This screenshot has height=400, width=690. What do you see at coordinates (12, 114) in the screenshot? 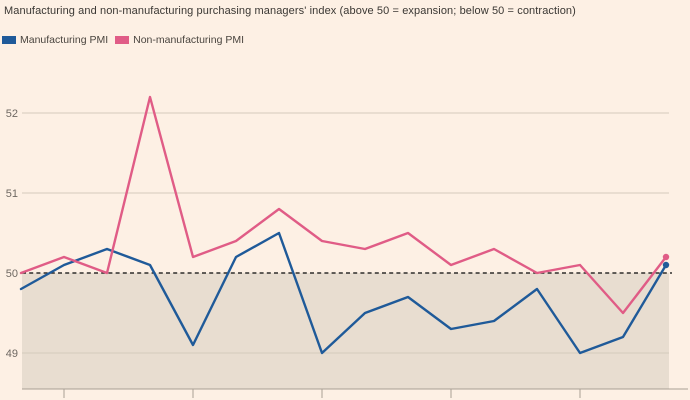
I see `y-tick-label-52: 52` at bounding box center [12, 114].